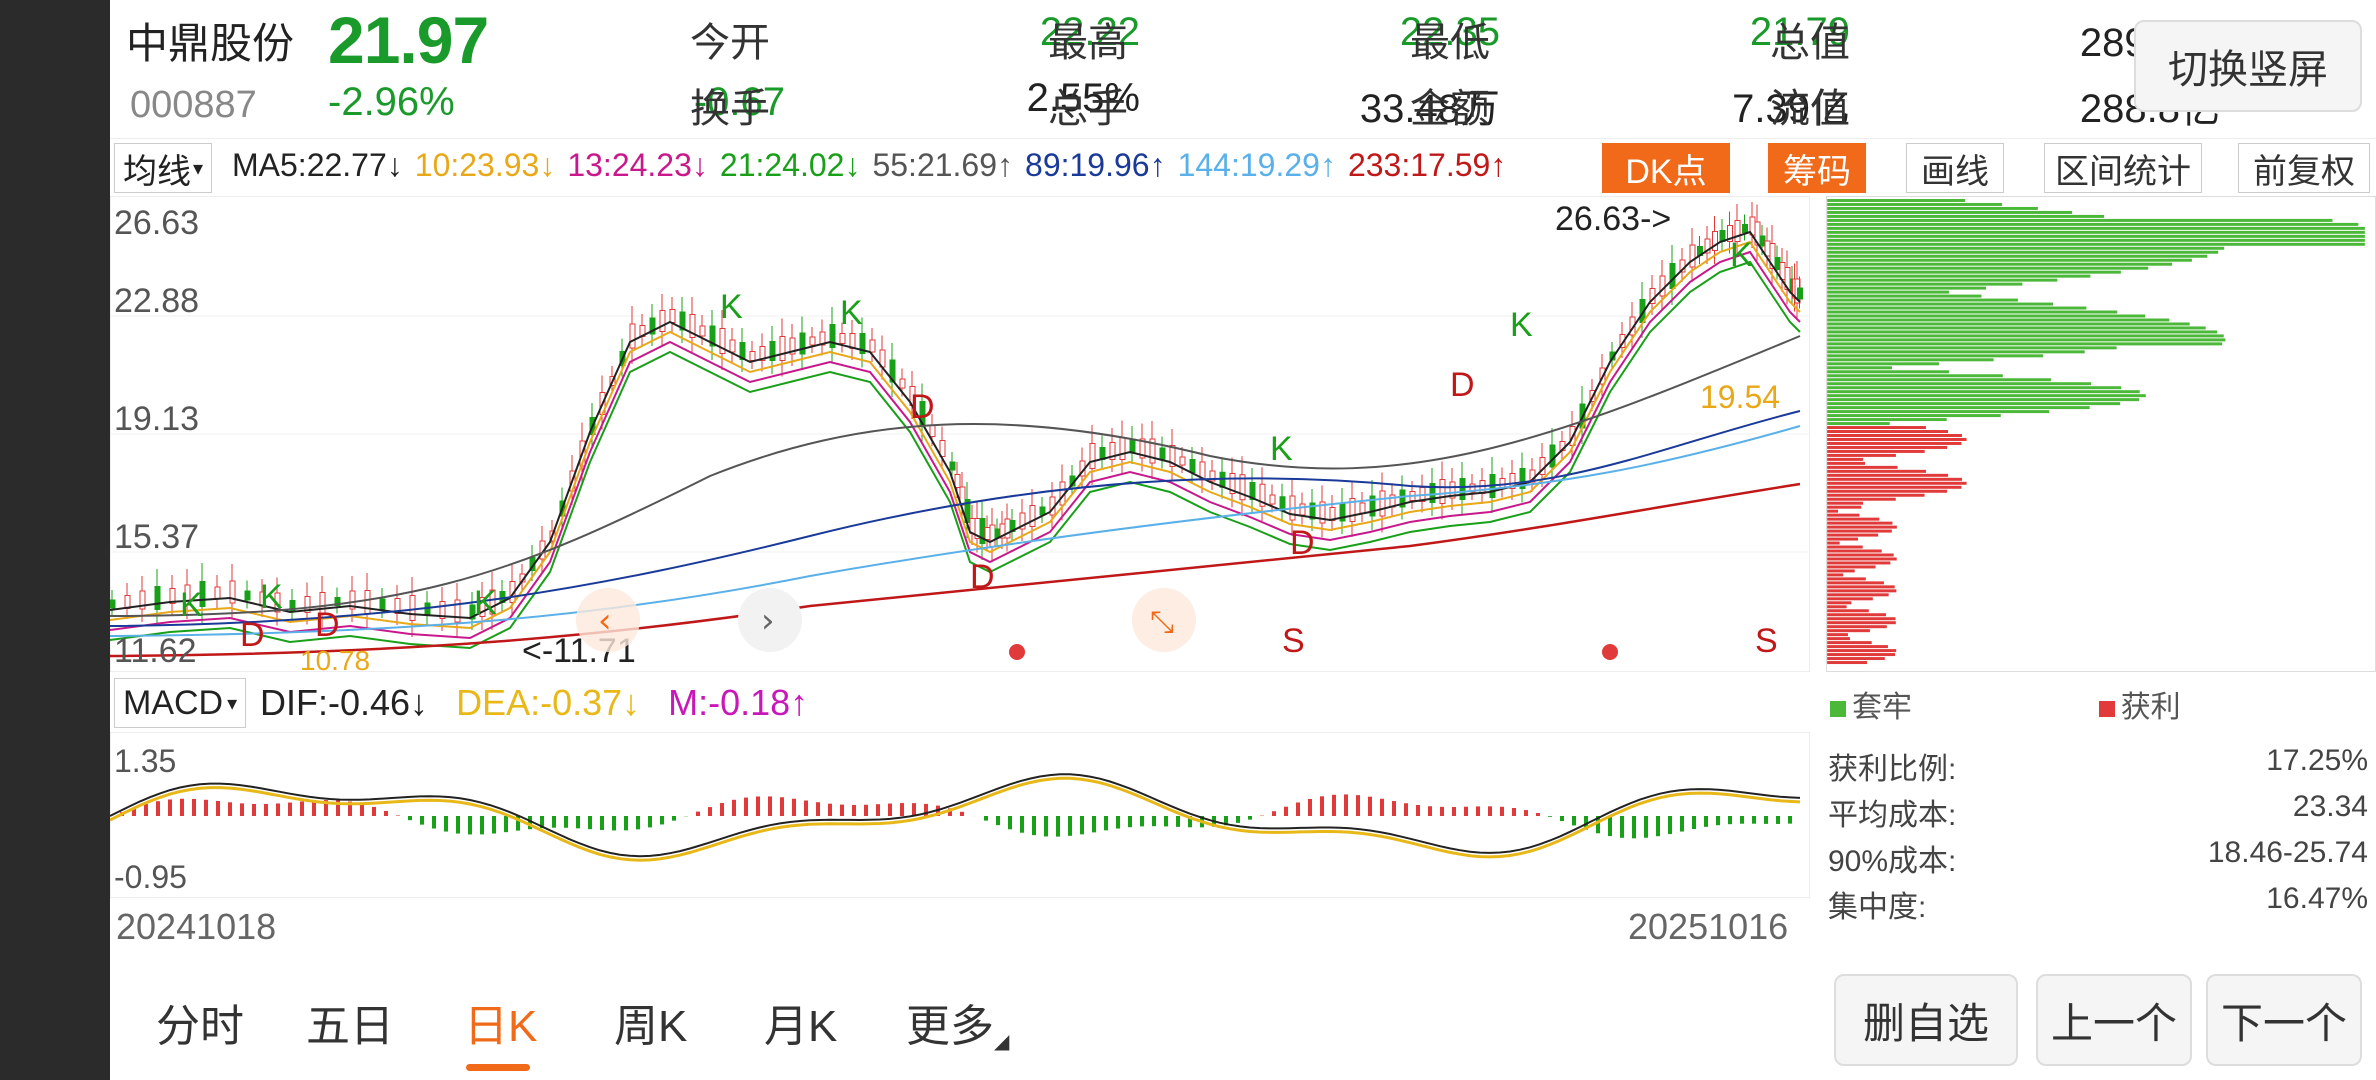 The height and width of the screenshot is (1080, 2376). Describe the element at coordinates (155, 651) in the screenshot. I see `y-tick-label: 11.62` at that location.